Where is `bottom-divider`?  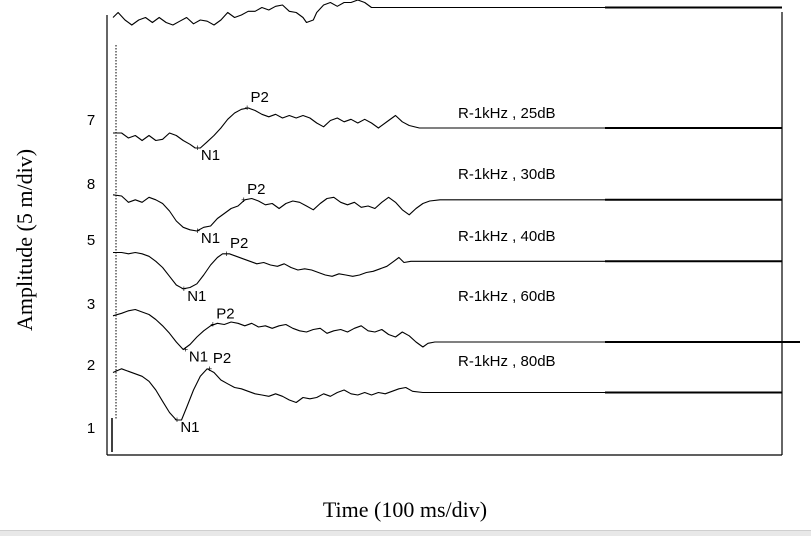
bottom-divider is located at coordinates (405, 533).